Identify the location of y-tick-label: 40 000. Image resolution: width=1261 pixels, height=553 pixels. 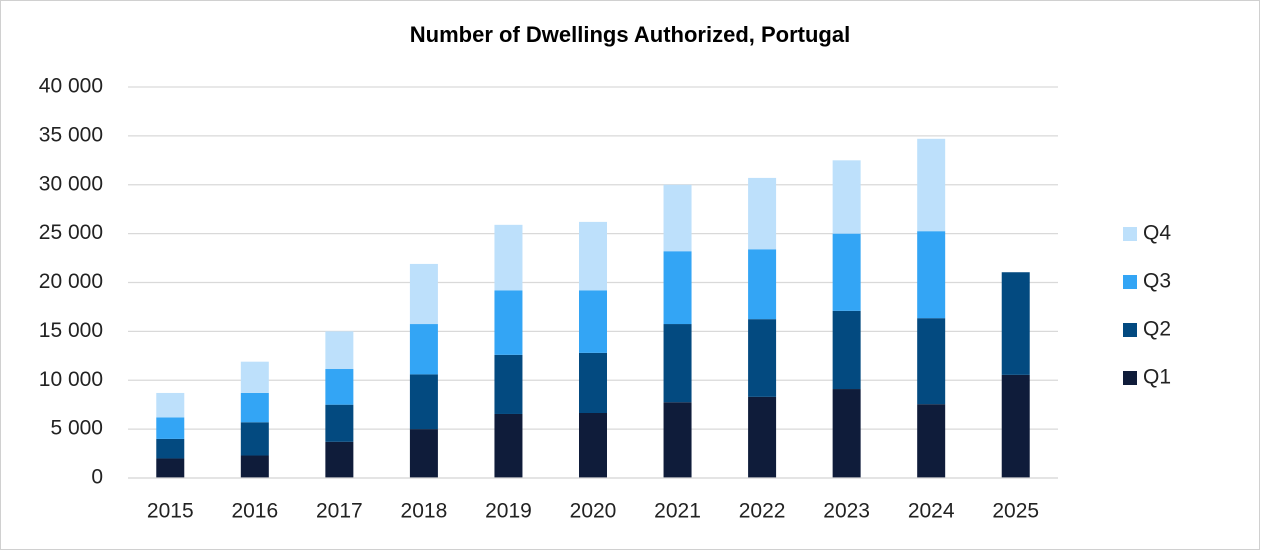
(71, 86).